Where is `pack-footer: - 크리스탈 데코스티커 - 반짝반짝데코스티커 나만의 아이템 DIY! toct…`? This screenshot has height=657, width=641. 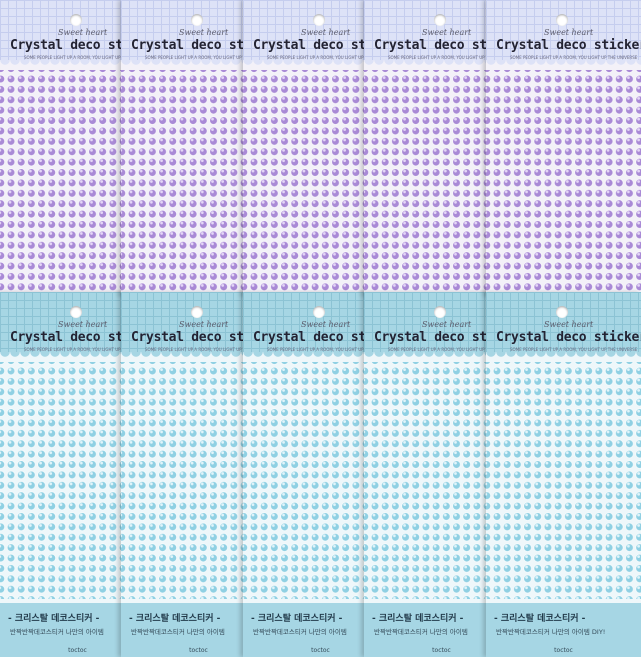 pack-footer: - 크리스탈 데코스티커 - 반짝반짝데코스티커 나만의 아이템 DIY! toct… is located at coordinates (563, 630).